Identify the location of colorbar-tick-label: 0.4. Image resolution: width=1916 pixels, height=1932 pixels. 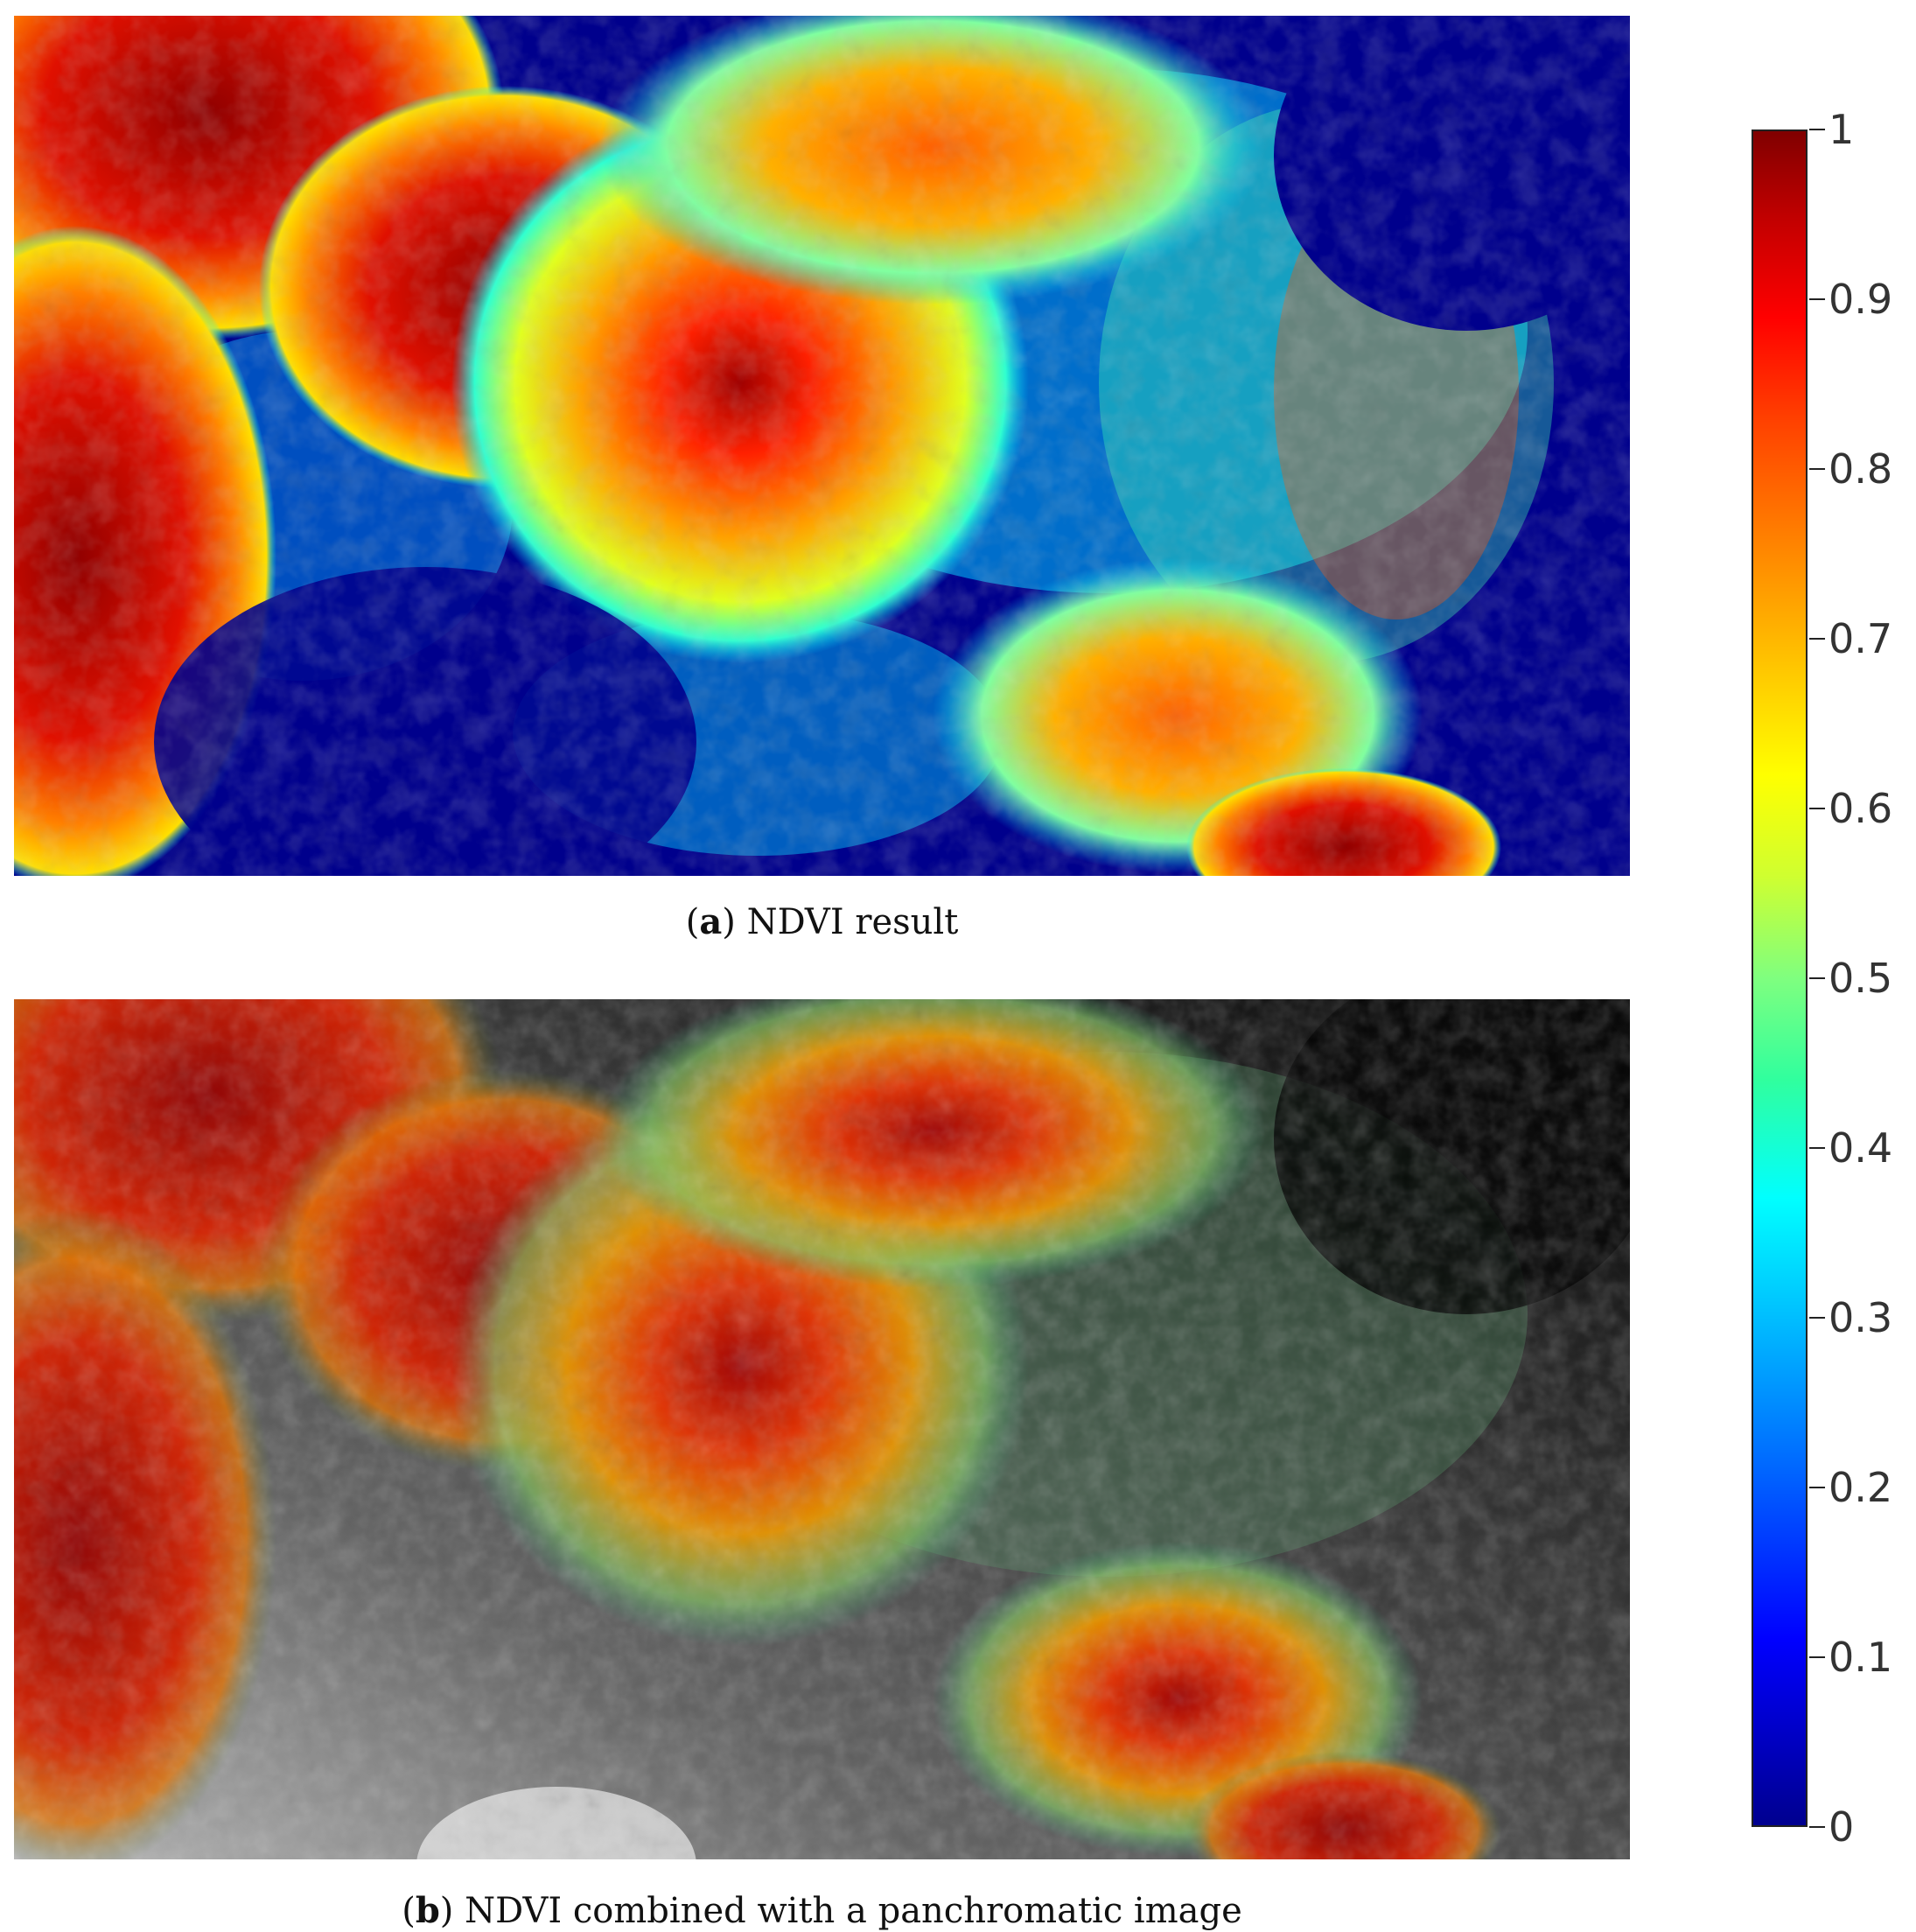
(1861, 1148).